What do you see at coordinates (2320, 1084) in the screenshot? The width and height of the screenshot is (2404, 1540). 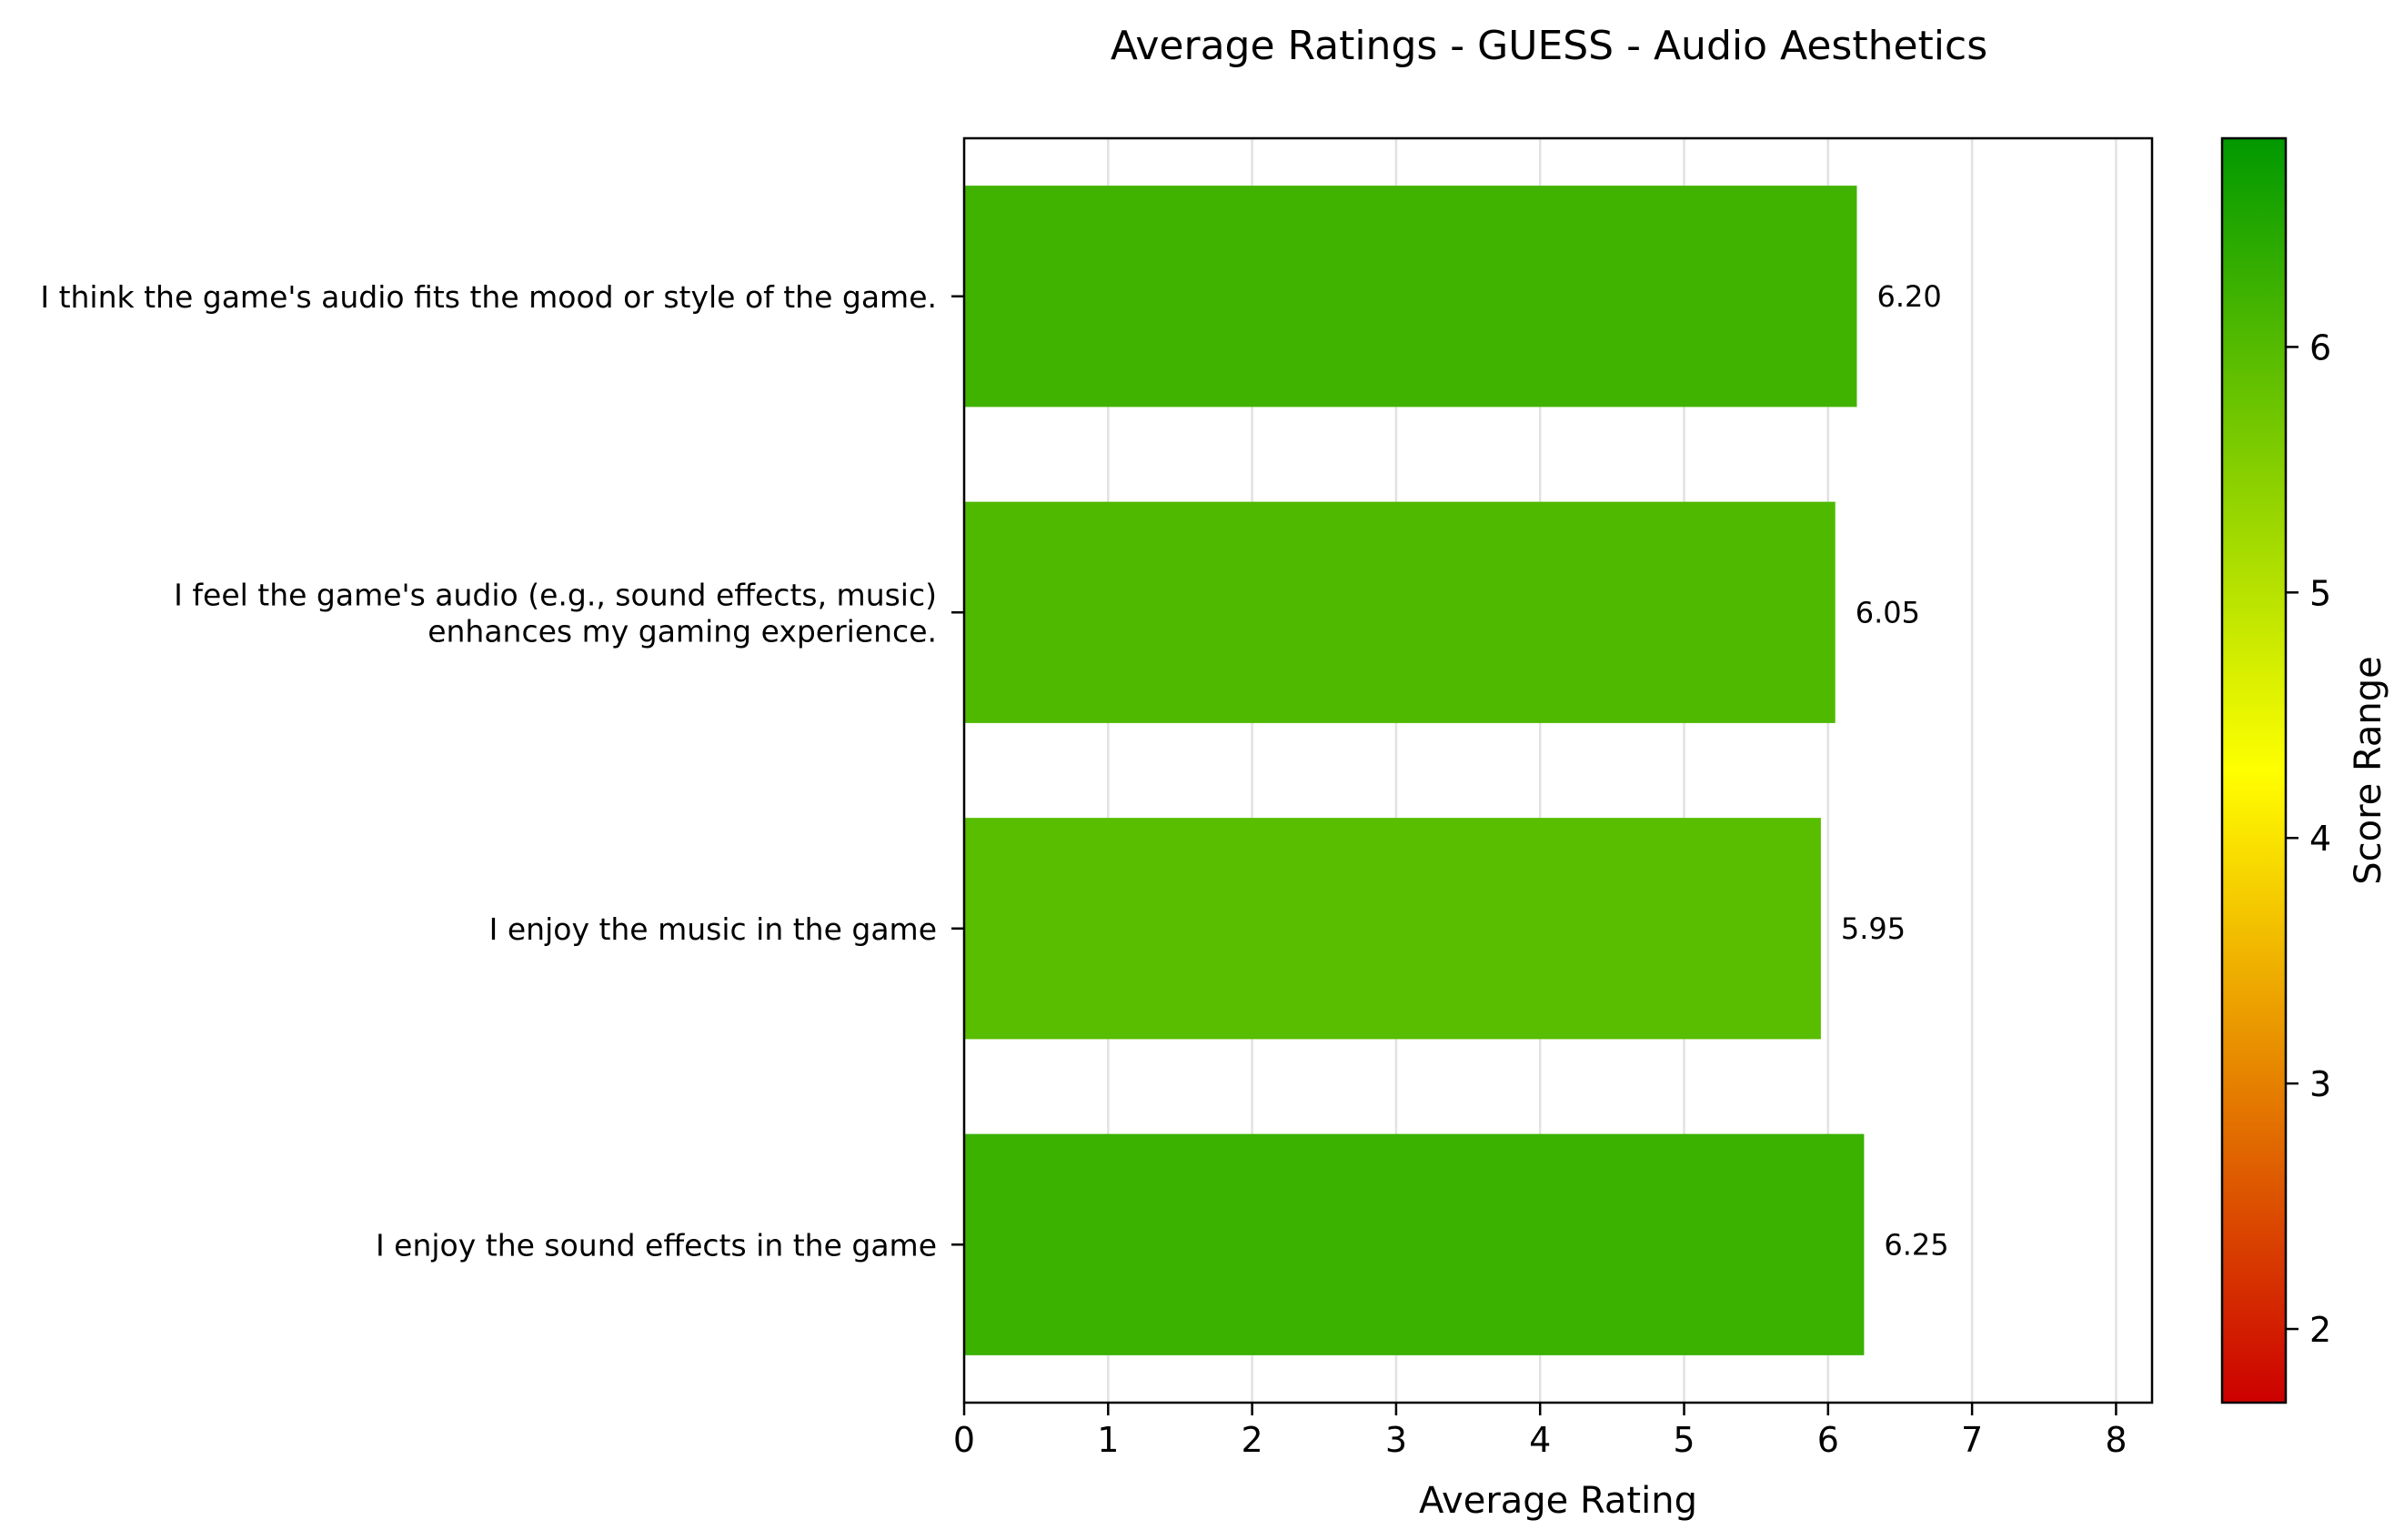 I see `colorbar-tick-label: 3` at bounding box center [2320, 1084].